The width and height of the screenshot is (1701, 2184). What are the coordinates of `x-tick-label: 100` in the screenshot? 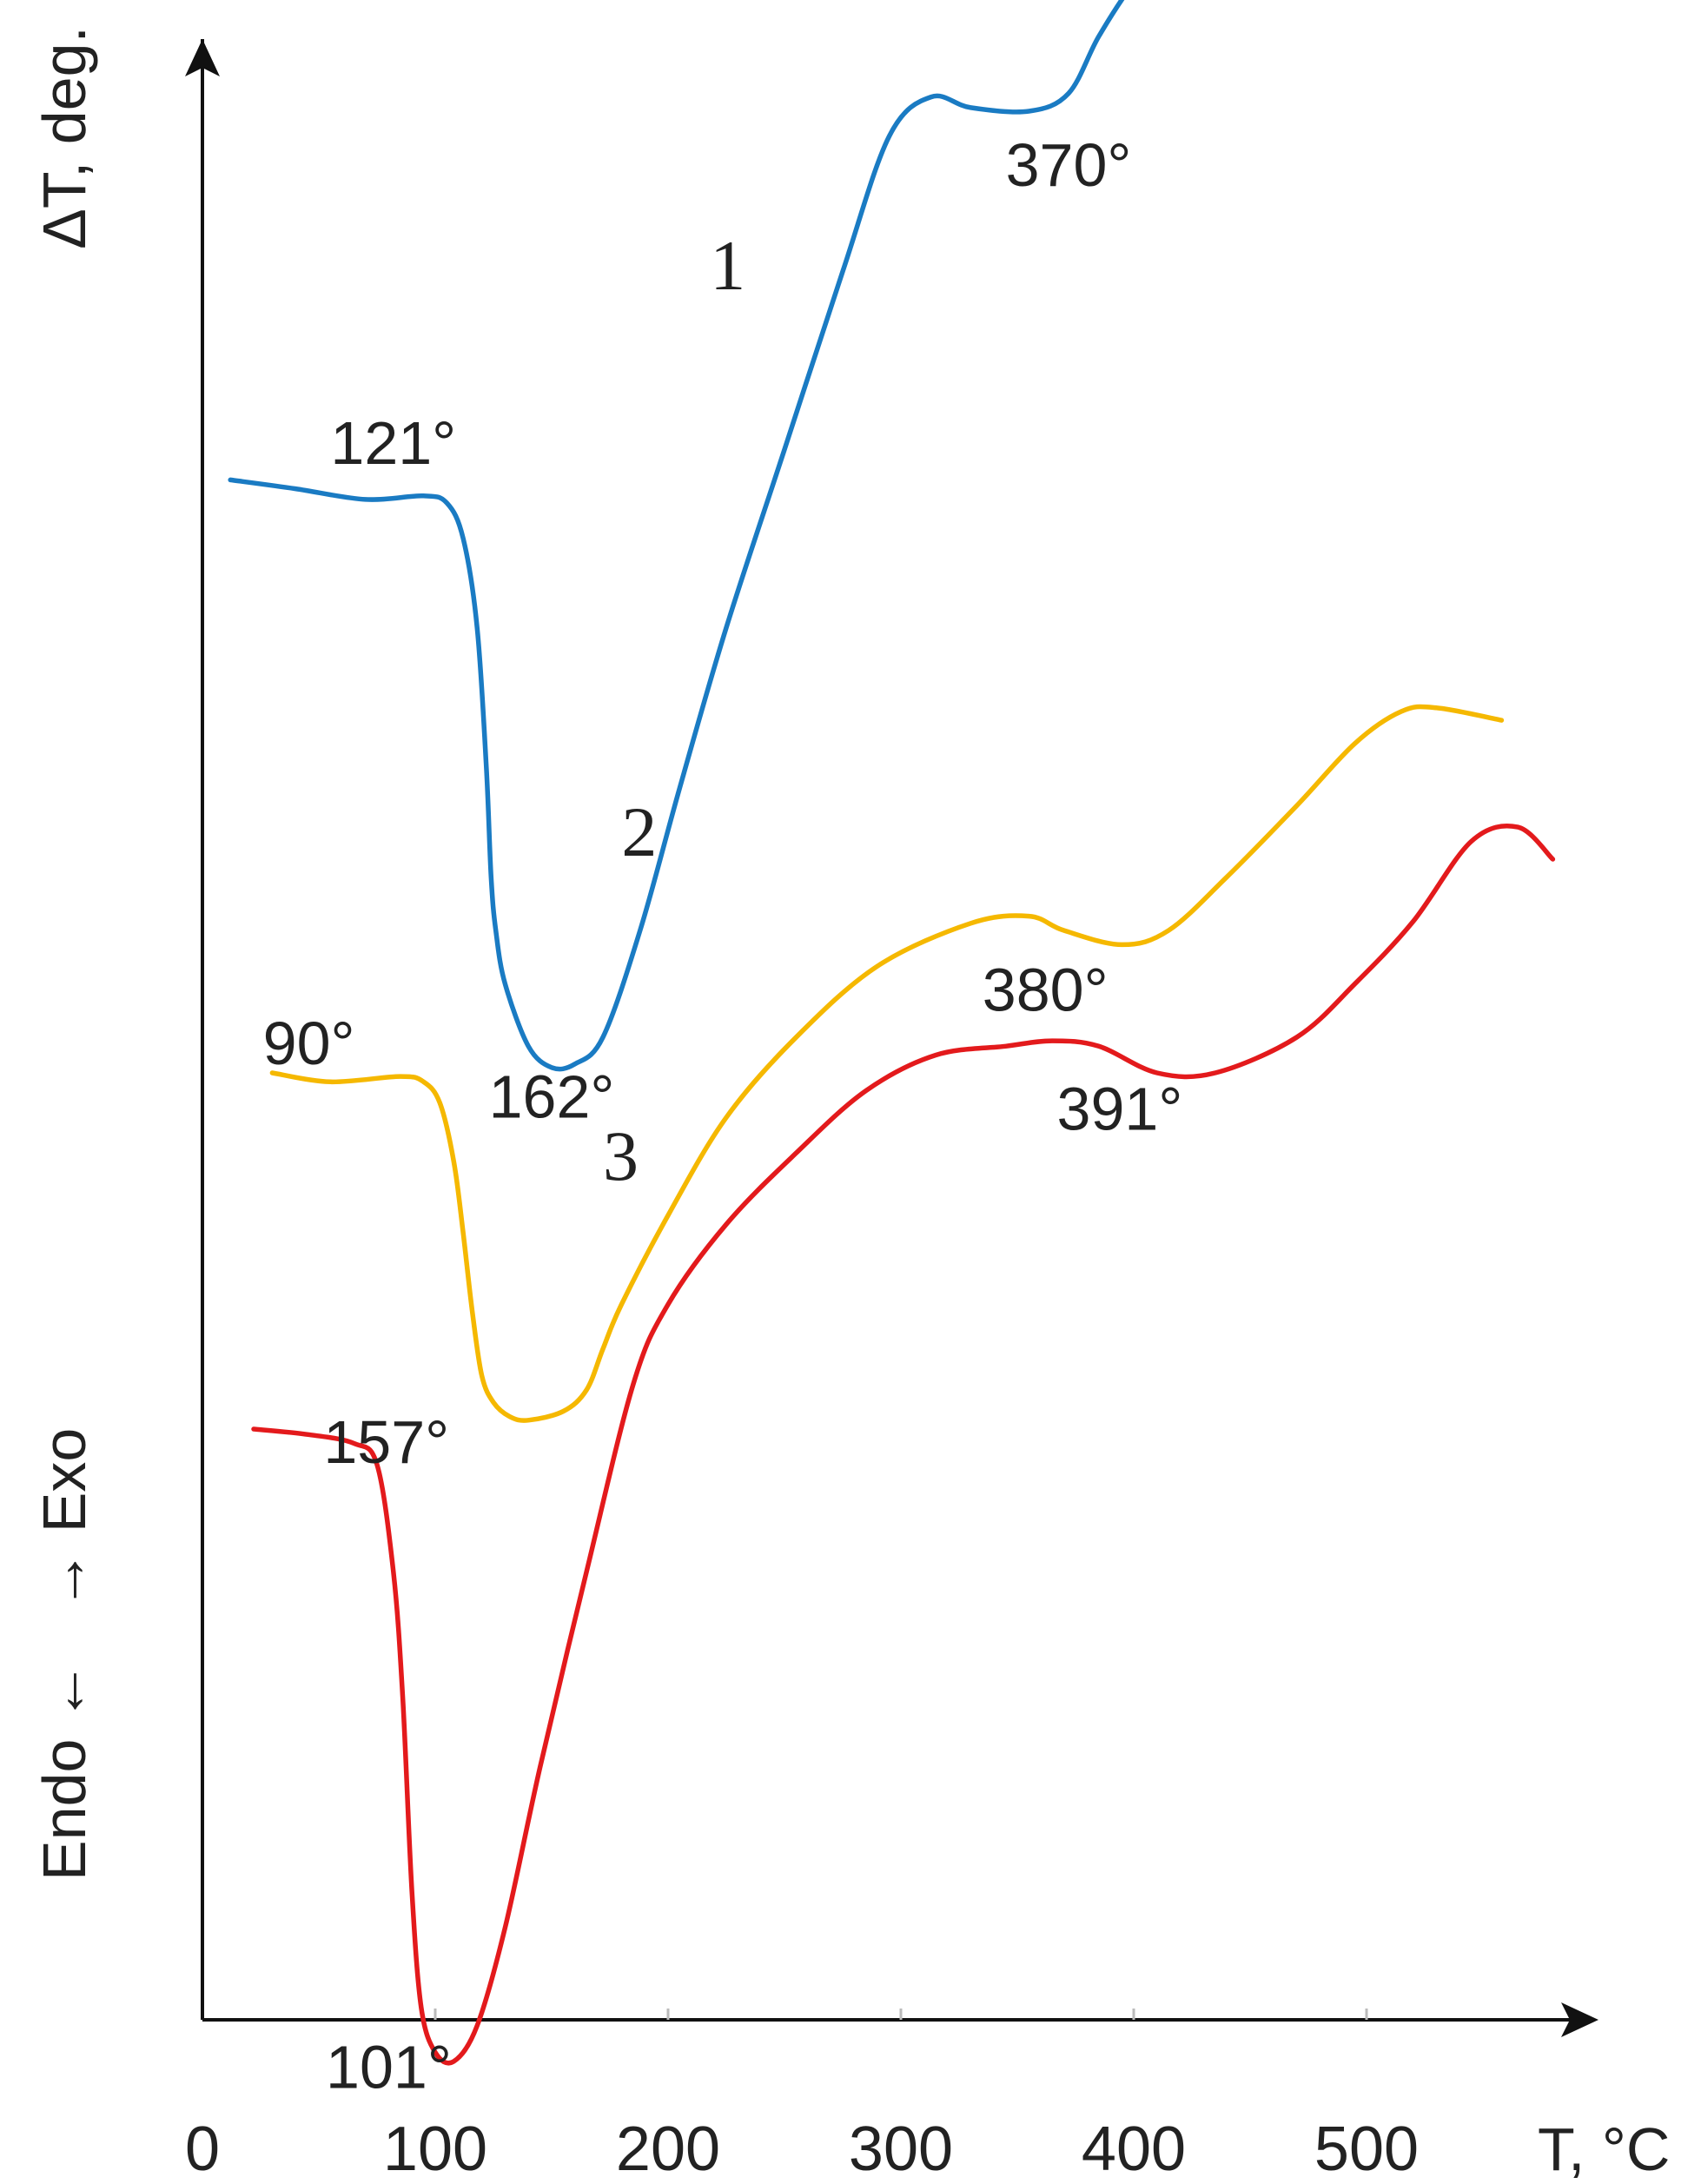 It's located at (435, 2149).